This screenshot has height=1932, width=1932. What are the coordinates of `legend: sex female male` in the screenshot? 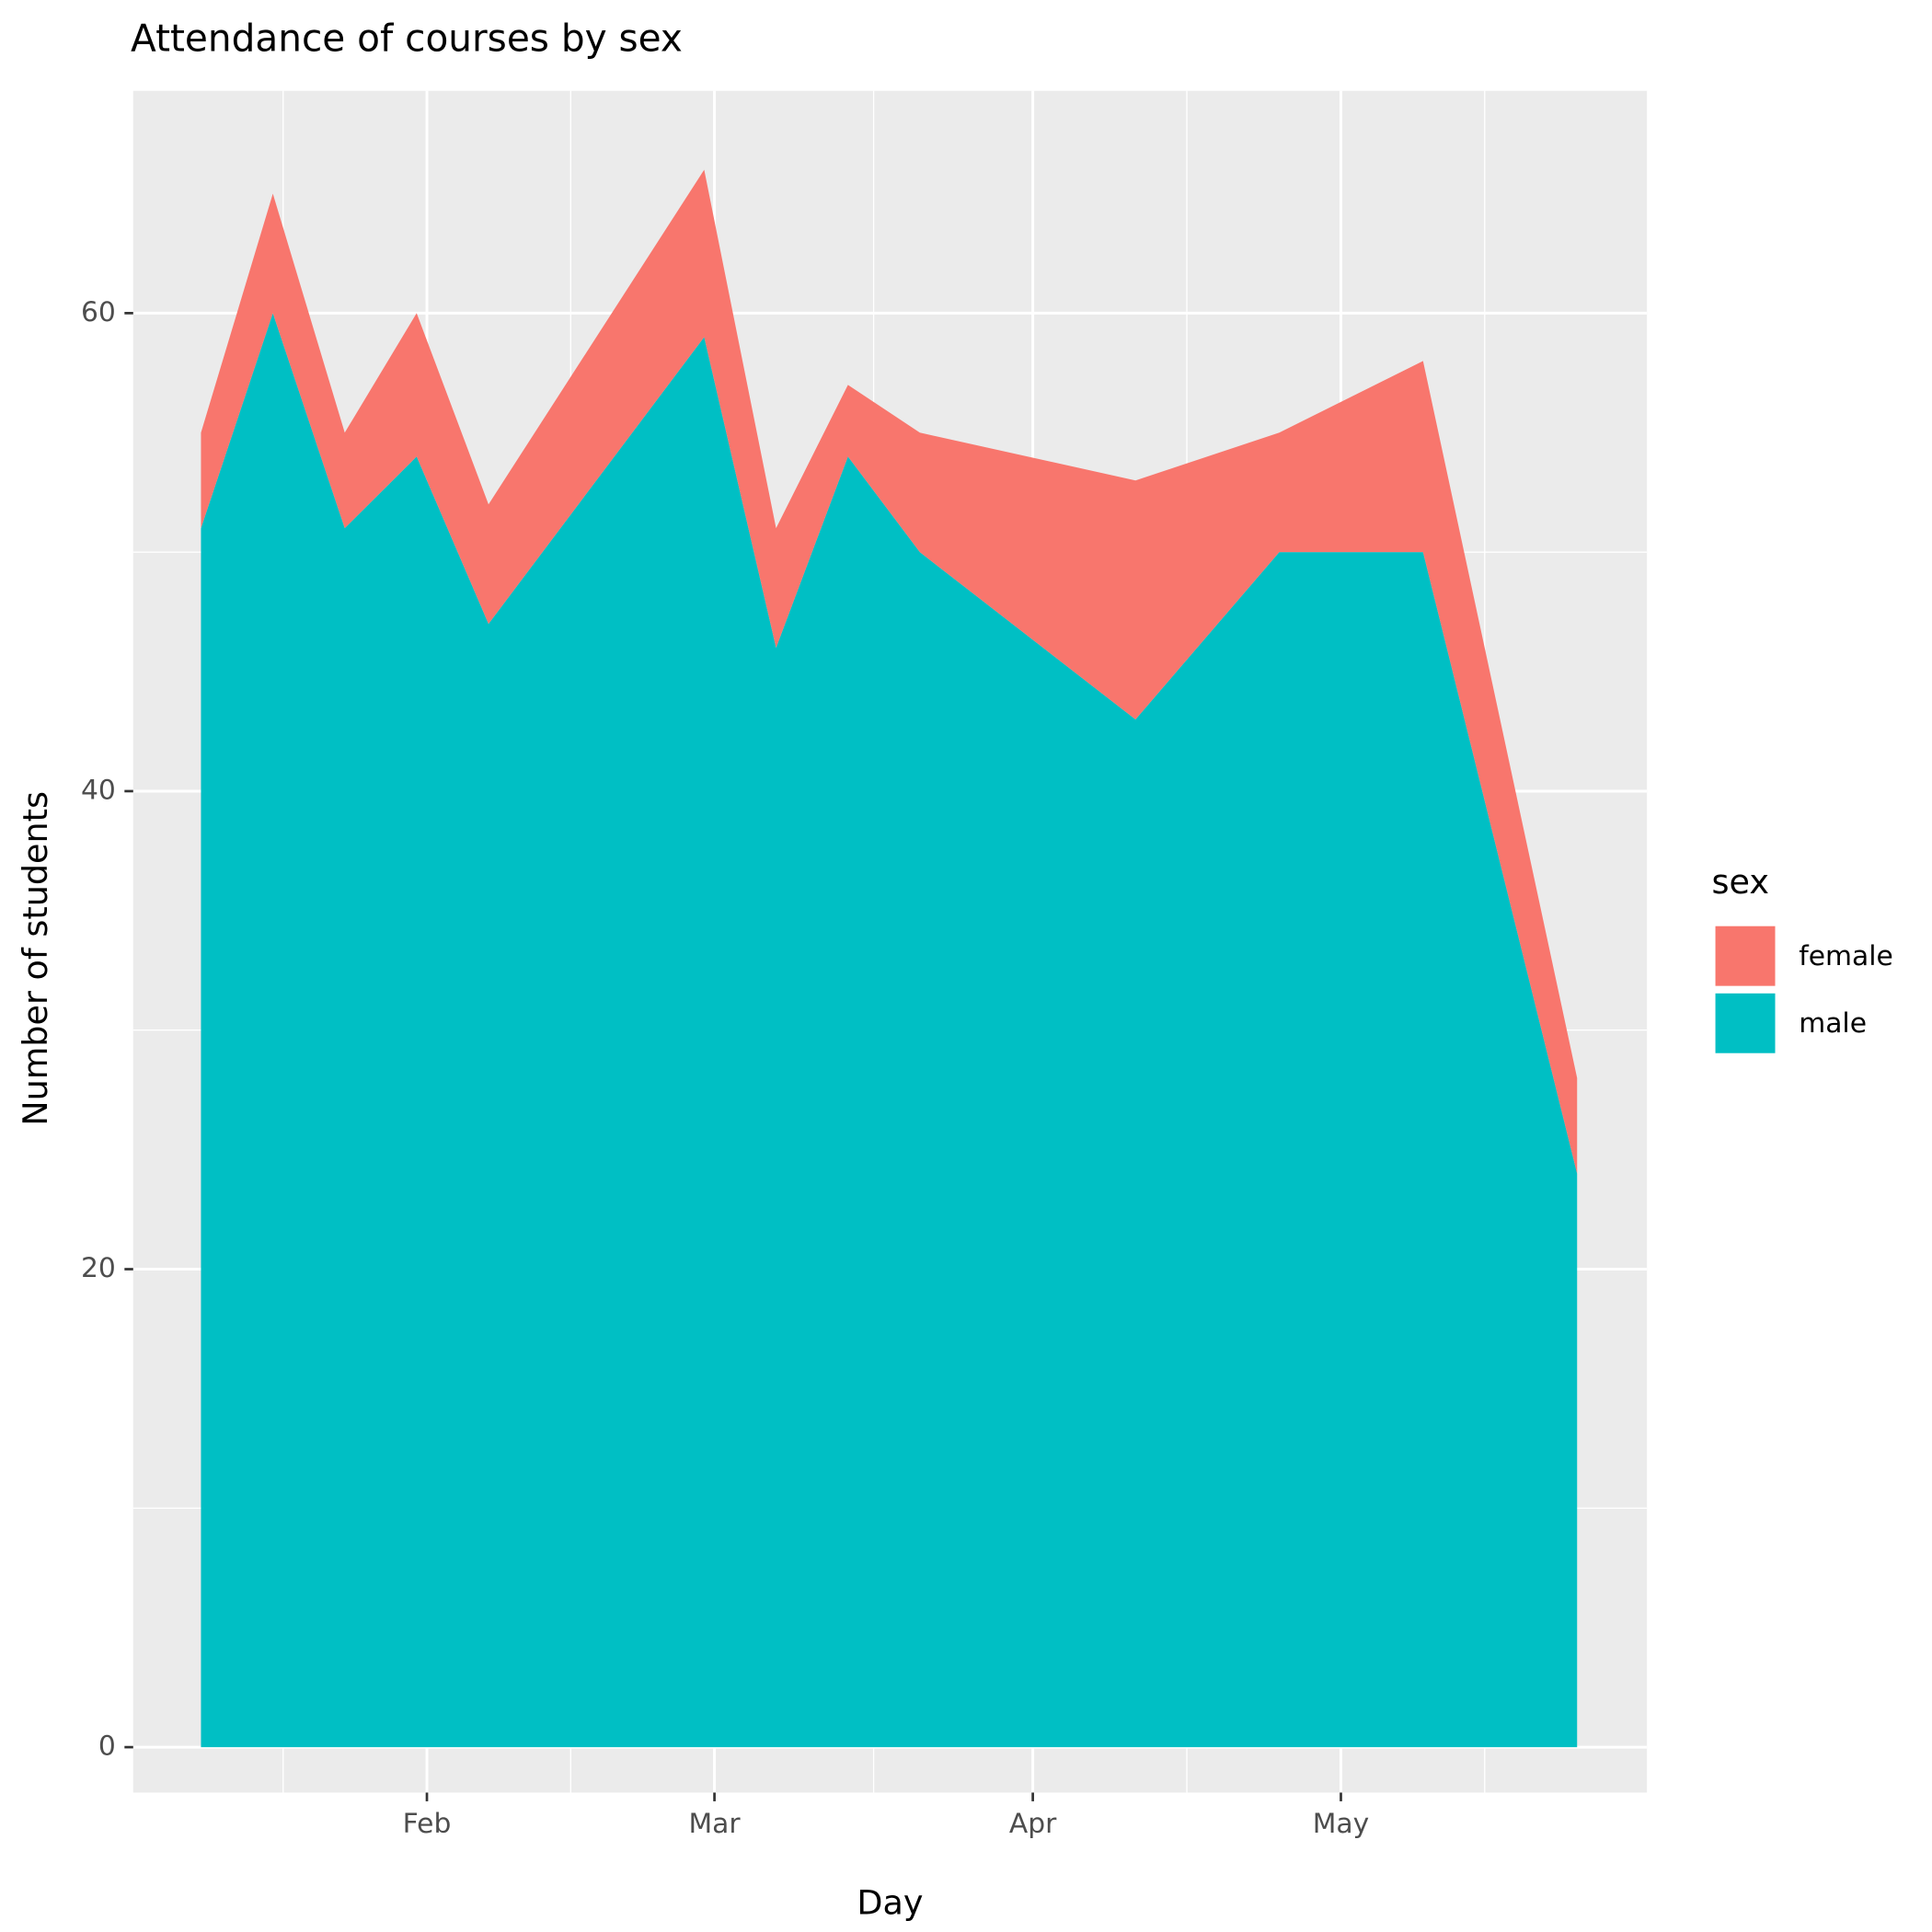 It's located at (1802, 959).